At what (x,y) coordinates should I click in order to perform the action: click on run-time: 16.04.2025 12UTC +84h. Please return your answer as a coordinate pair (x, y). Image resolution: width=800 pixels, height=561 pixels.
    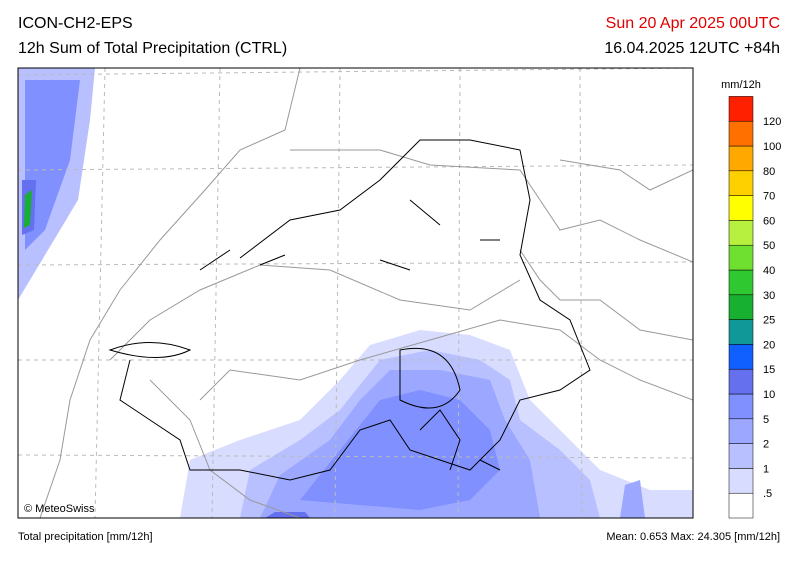
    Looking at the image, I should click on (692, 48).